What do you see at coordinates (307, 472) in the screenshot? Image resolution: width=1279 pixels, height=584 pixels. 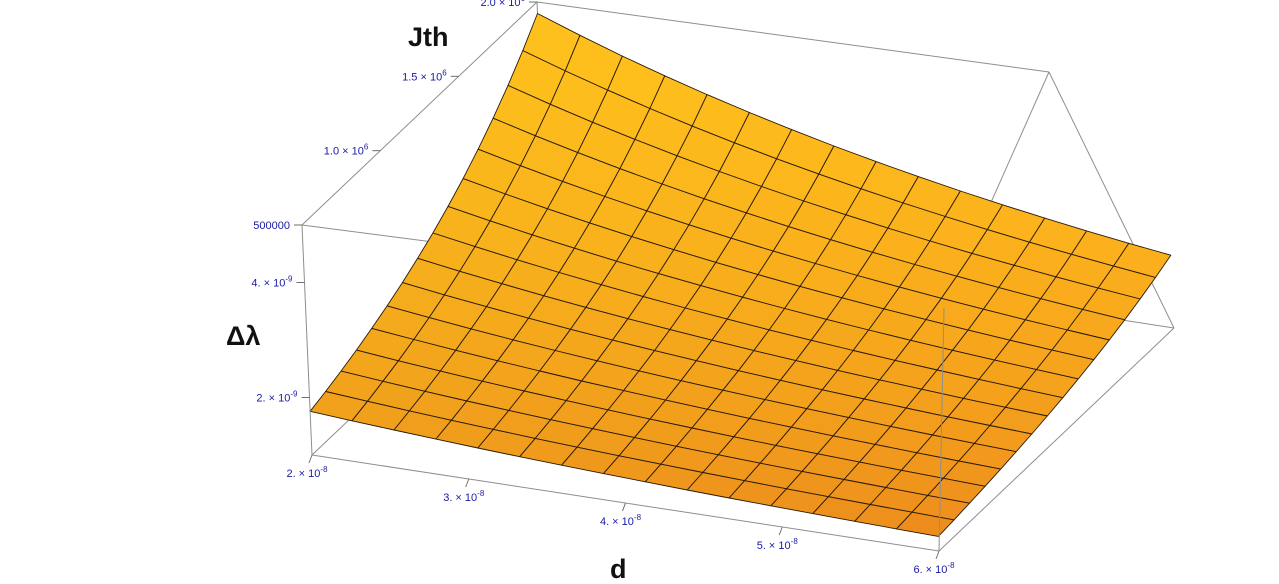 I see `x-tick-label: 2. × 10-8` at bounding box center [307, 472].